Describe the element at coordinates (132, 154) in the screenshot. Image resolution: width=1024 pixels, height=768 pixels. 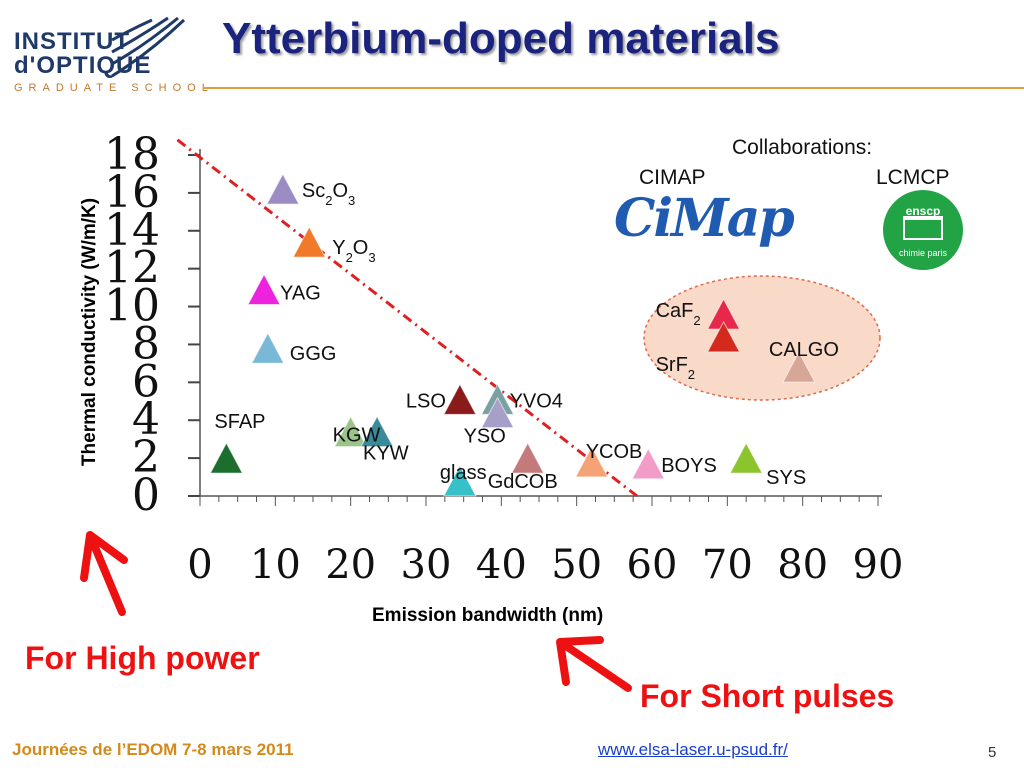
I see `y-tick-label: 18` at that location.